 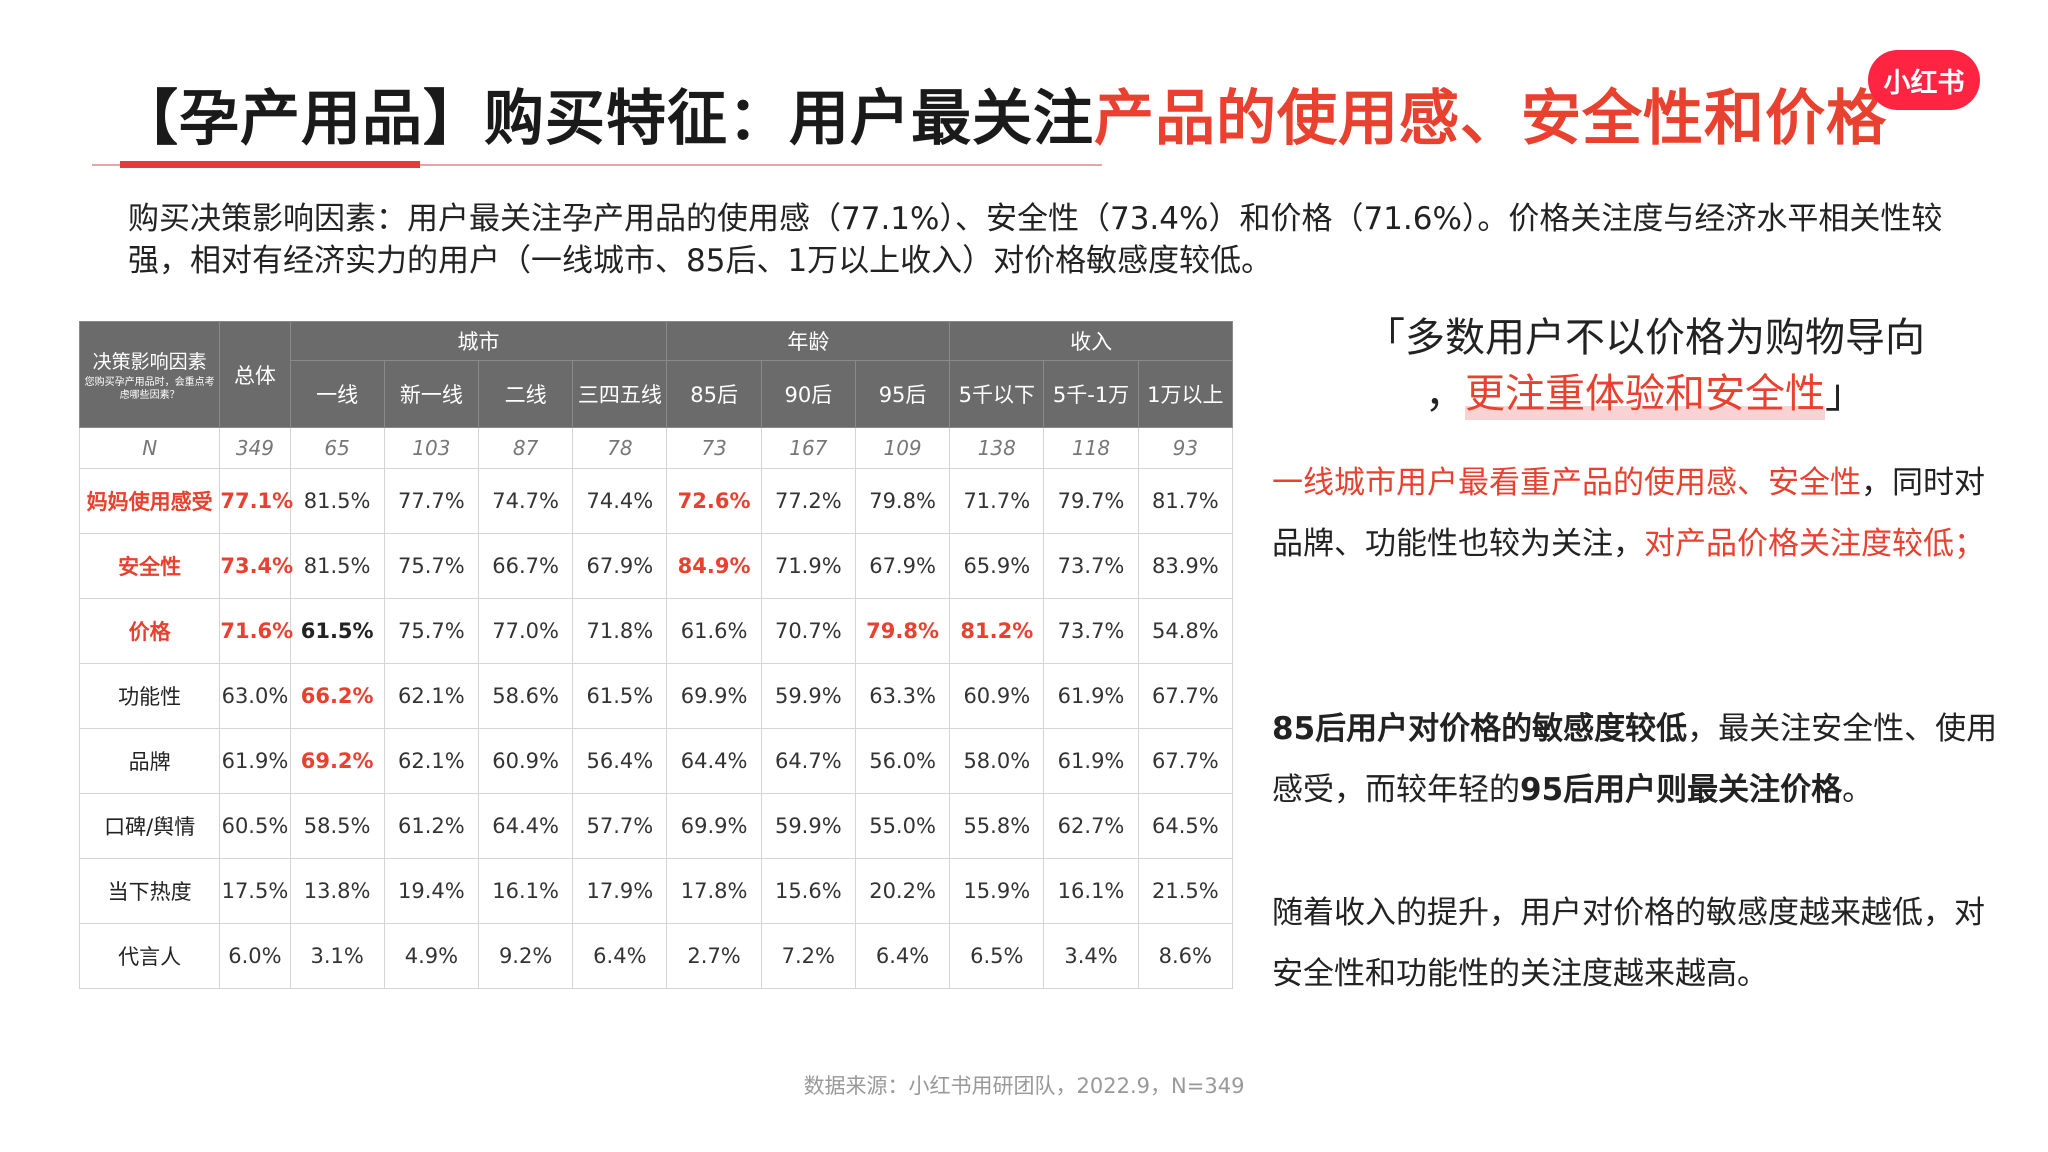 What do you see at coordinates (149, 956) in the screenshot?
I see `row-label: 代言人` at bounding box center [149, 956].